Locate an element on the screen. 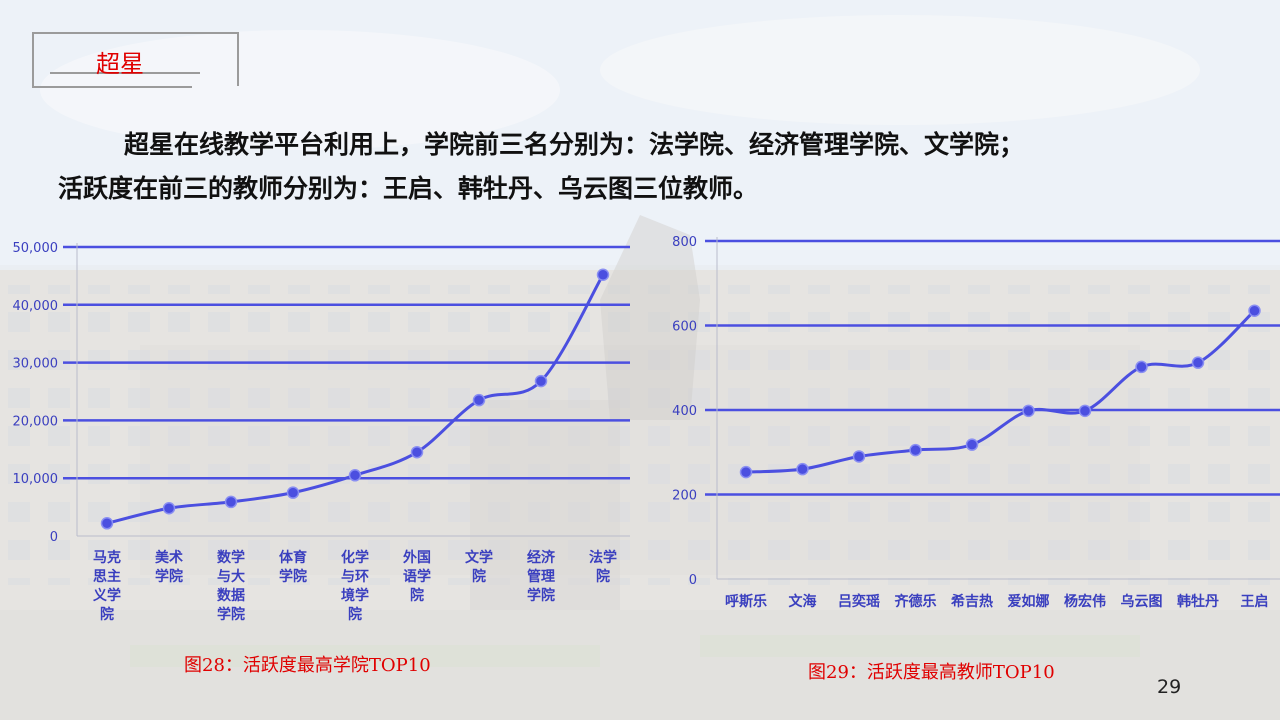 The image size is (1280, 720). college-category-label: 美术学院 is located at coordinates (169, 567).